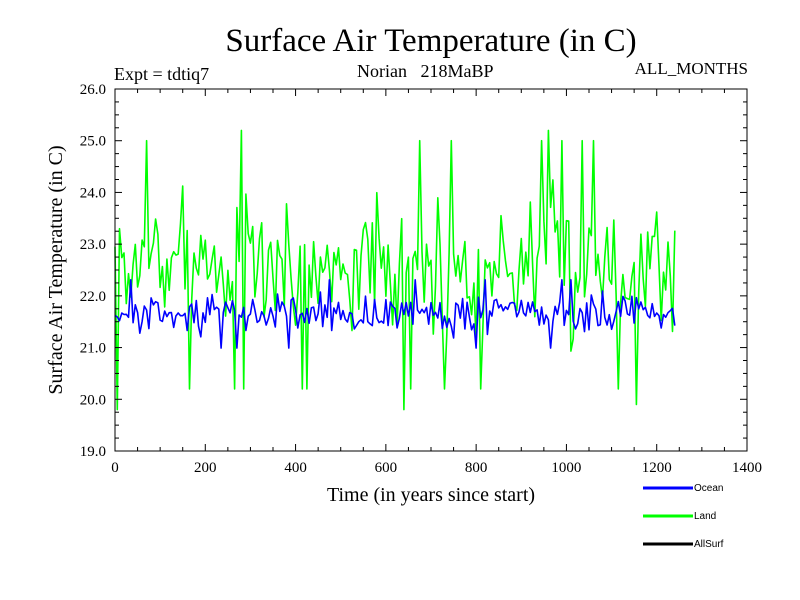  I want to click on series-line-ocean, so click(395, 314).